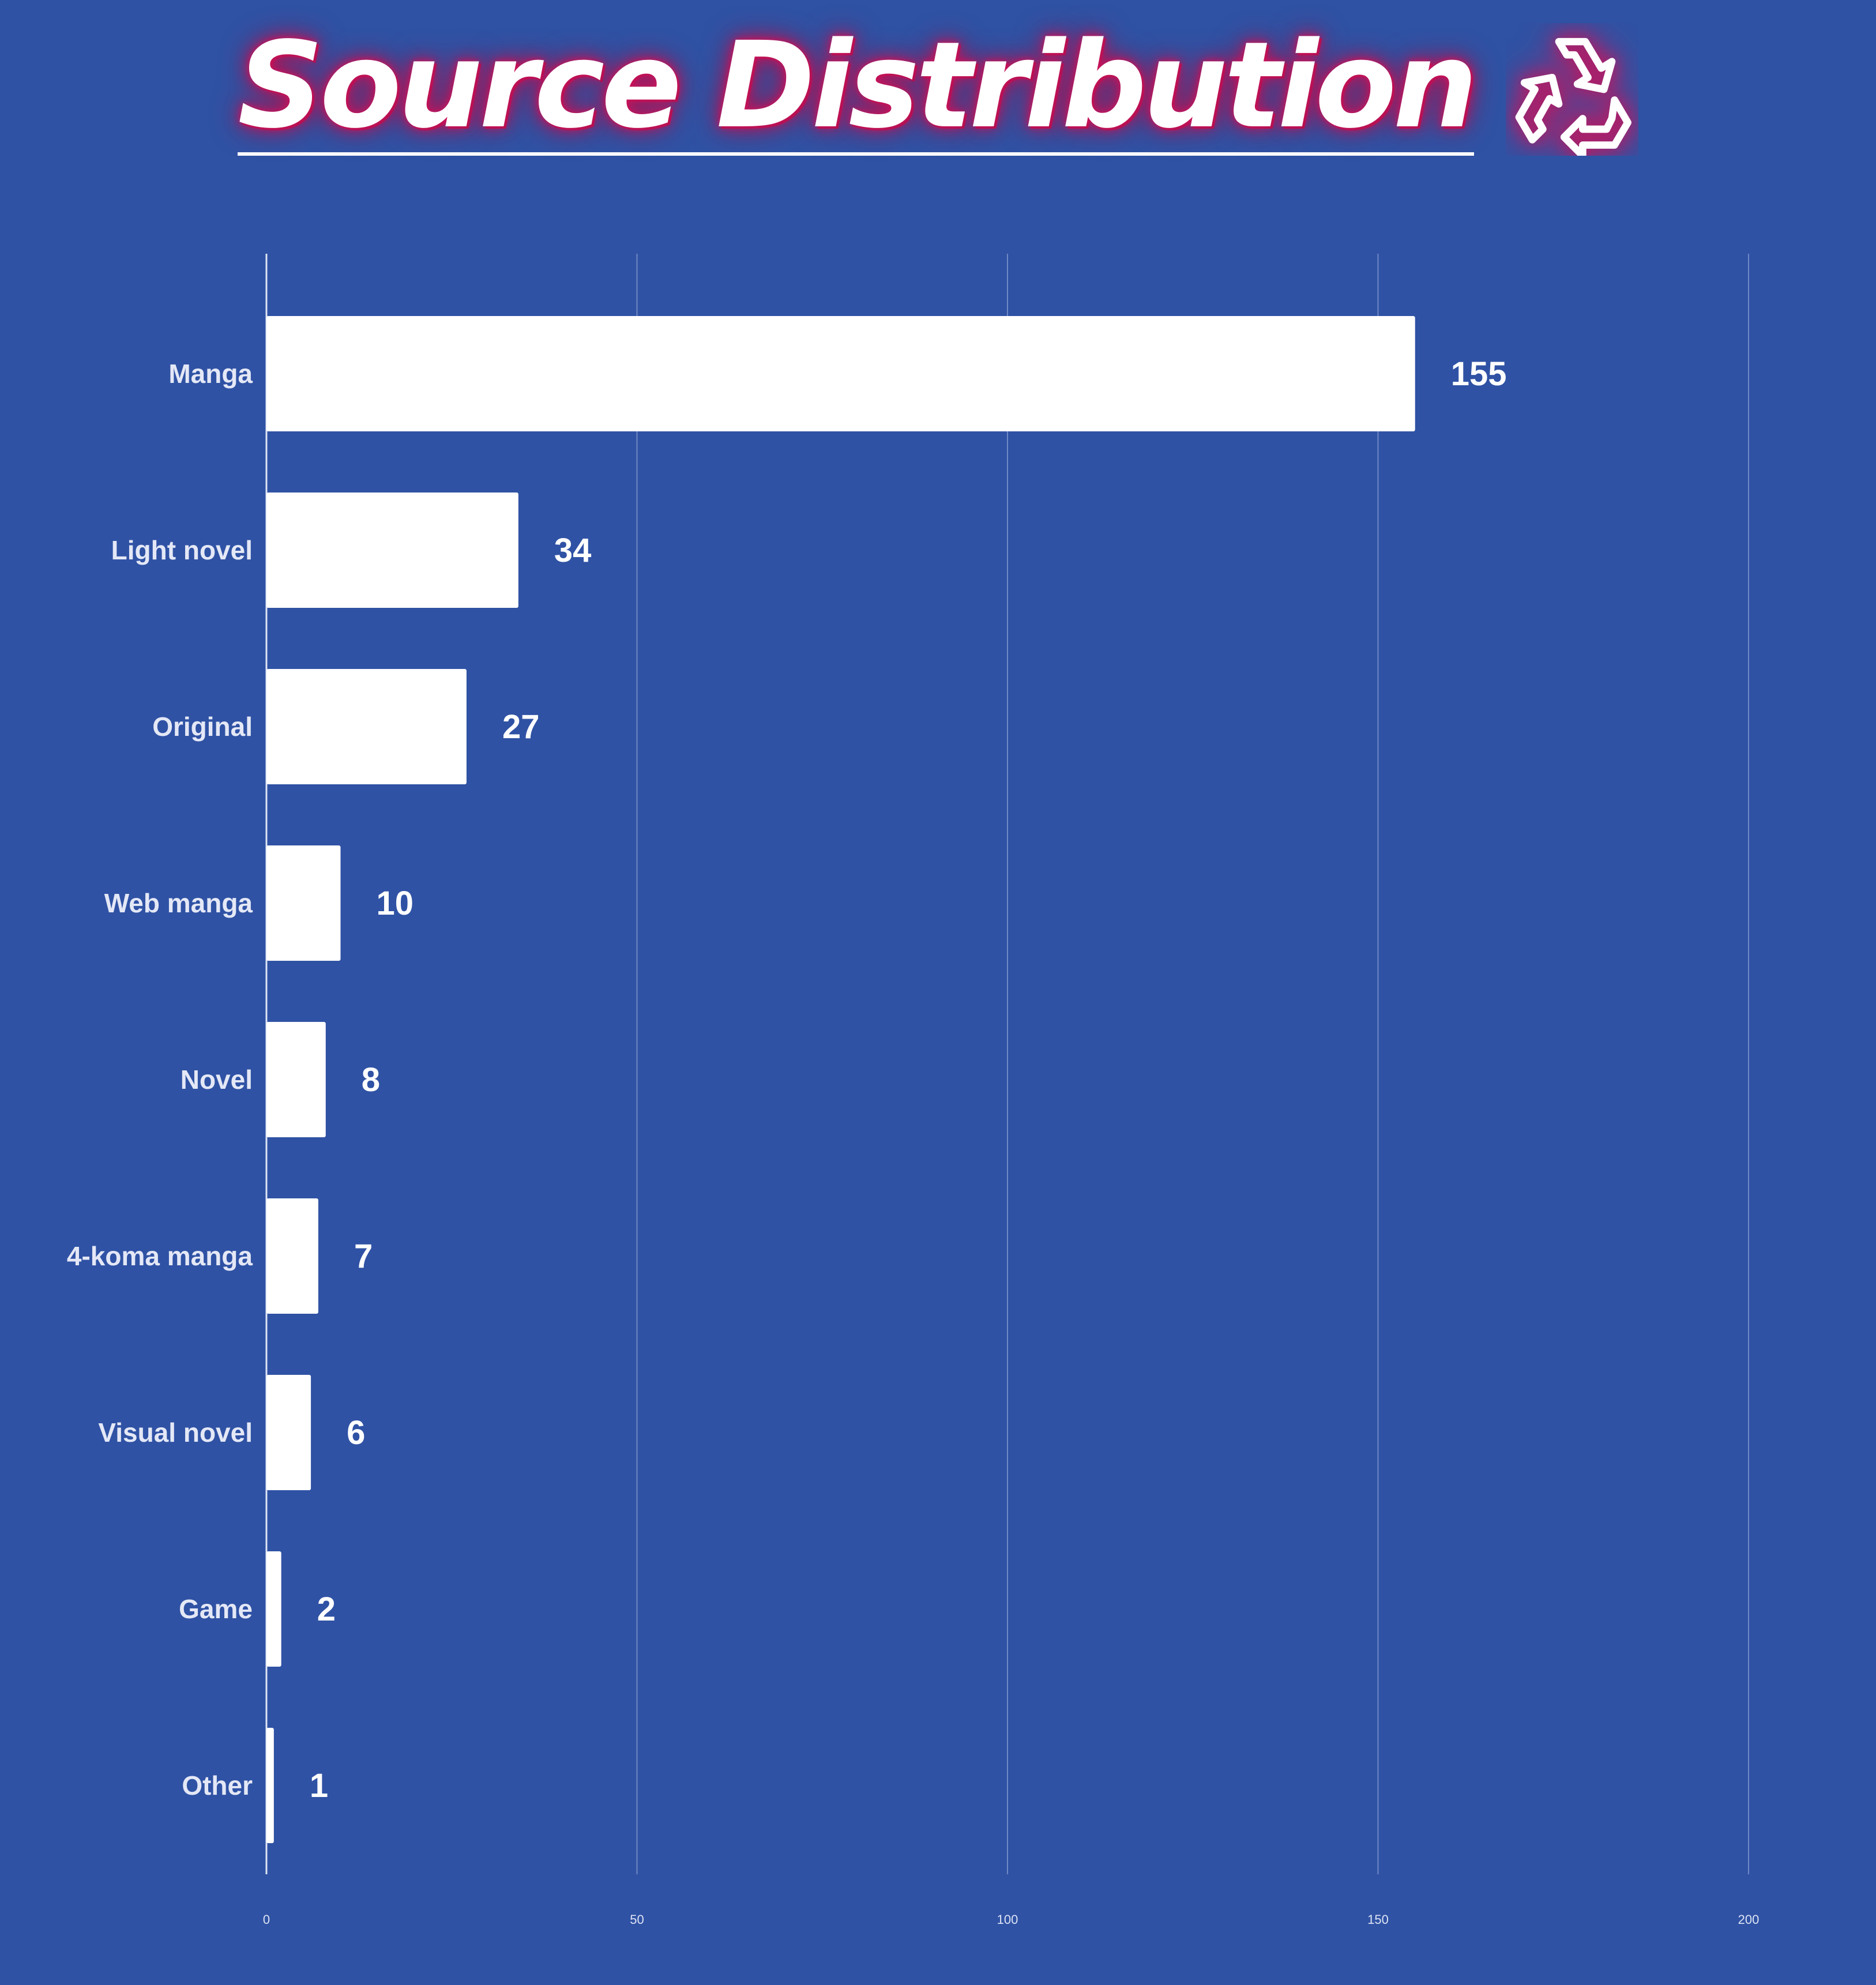  What do you see at coordinates (1573, 97) in the screenshot?
I see `recycle-icon` at bounding box center [1573, 97].